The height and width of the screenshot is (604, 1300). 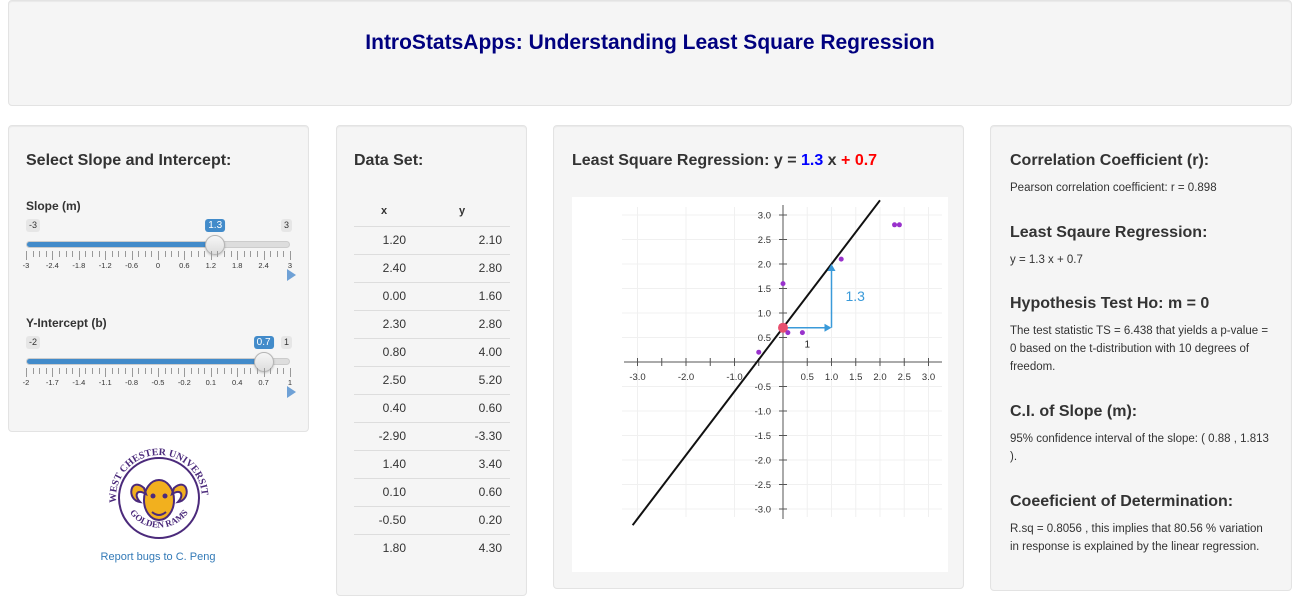 What do you see at coordinates (158, 557) in the screenshot?
I see `report-bugs-link: Report bugs to C. Peng` at bounding box center [158, 557].